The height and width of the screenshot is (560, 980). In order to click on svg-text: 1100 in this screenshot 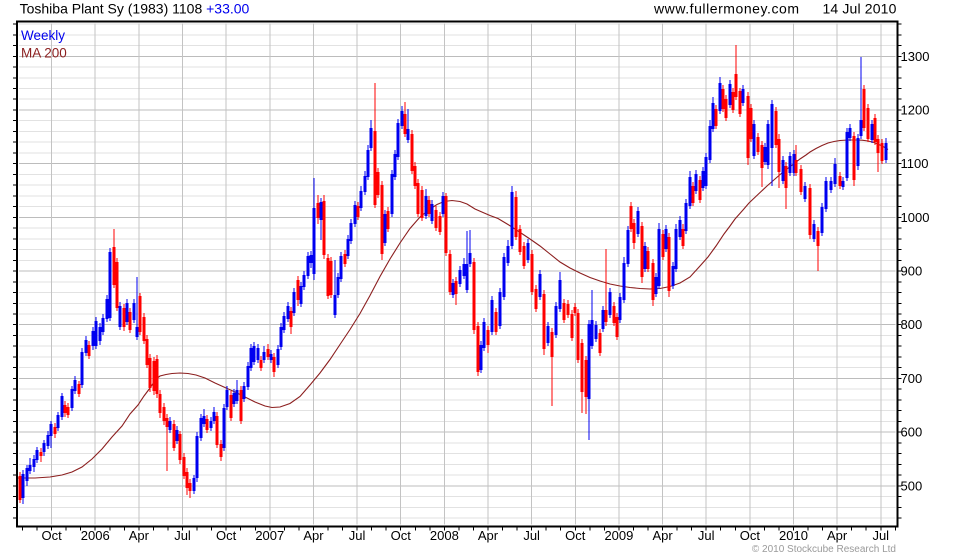, I will do `click(915, 163)`.